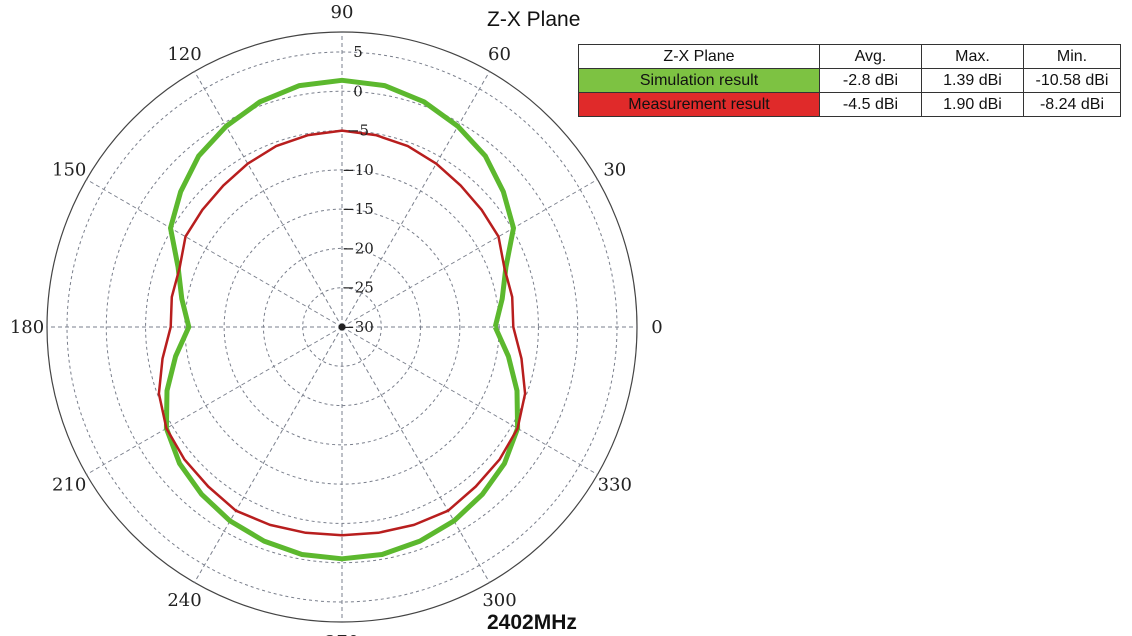 The image size is (1132, 636). I want to click on angle-label-120: 120, so click(184, 54).